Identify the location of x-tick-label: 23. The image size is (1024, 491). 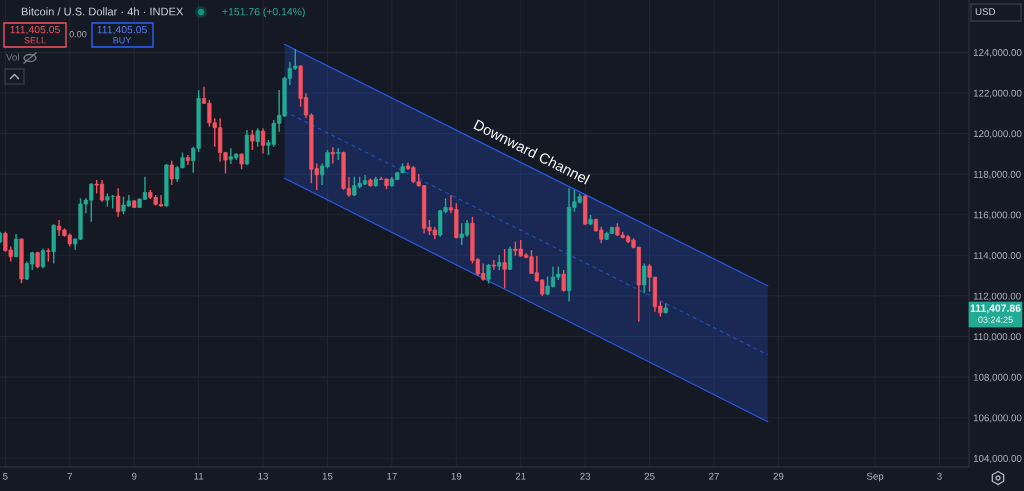
(585, 476).